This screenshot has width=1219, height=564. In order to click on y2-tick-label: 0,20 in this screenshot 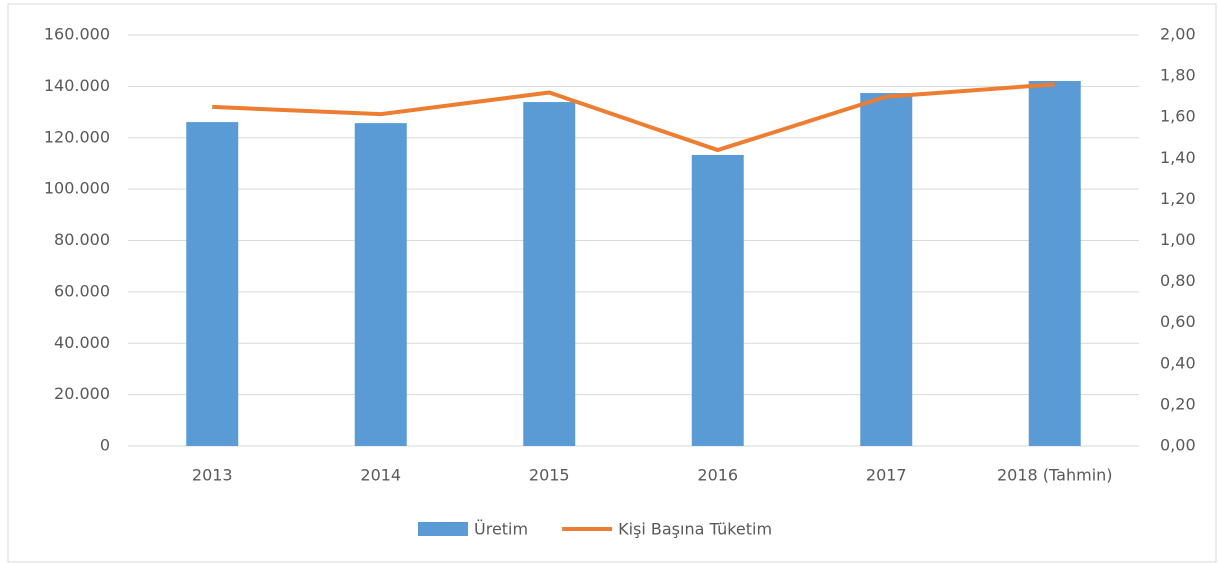, I will do `click(1178, 403)`.